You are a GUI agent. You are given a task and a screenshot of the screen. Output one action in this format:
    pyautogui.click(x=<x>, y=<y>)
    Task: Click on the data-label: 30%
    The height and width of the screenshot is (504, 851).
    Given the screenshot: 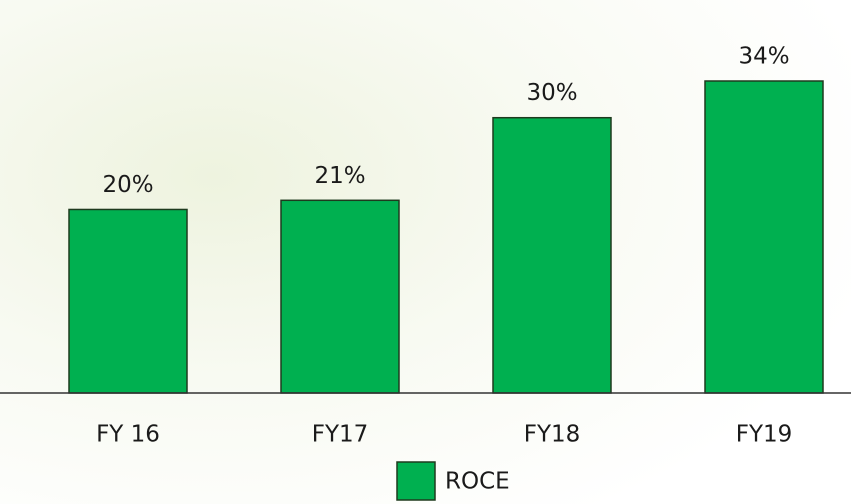 What is the action you would take?
    pyautogui.click(x=551, y=93)
    